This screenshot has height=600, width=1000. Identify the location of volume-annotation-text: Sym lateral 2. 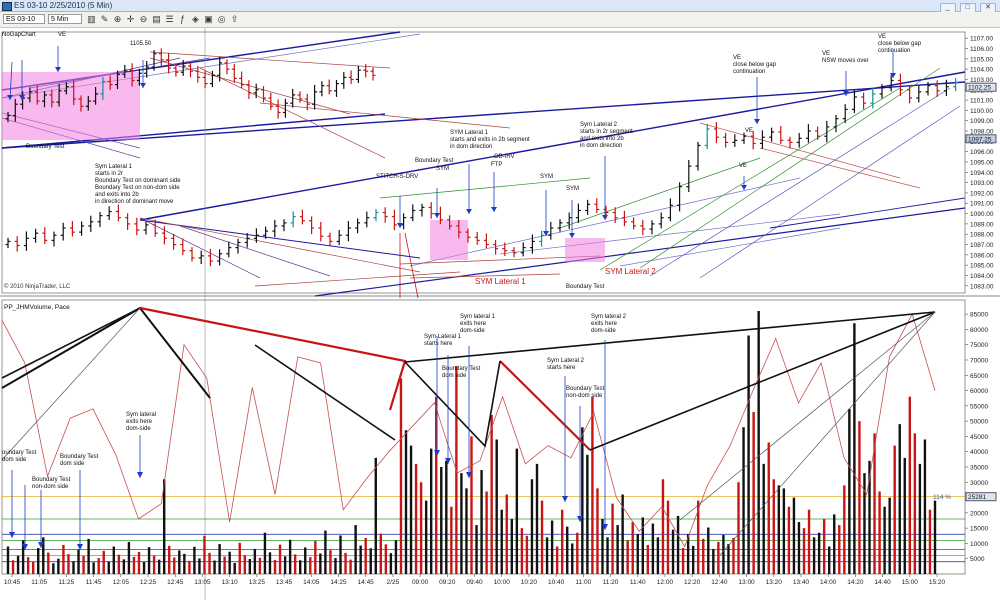
(609, 317).